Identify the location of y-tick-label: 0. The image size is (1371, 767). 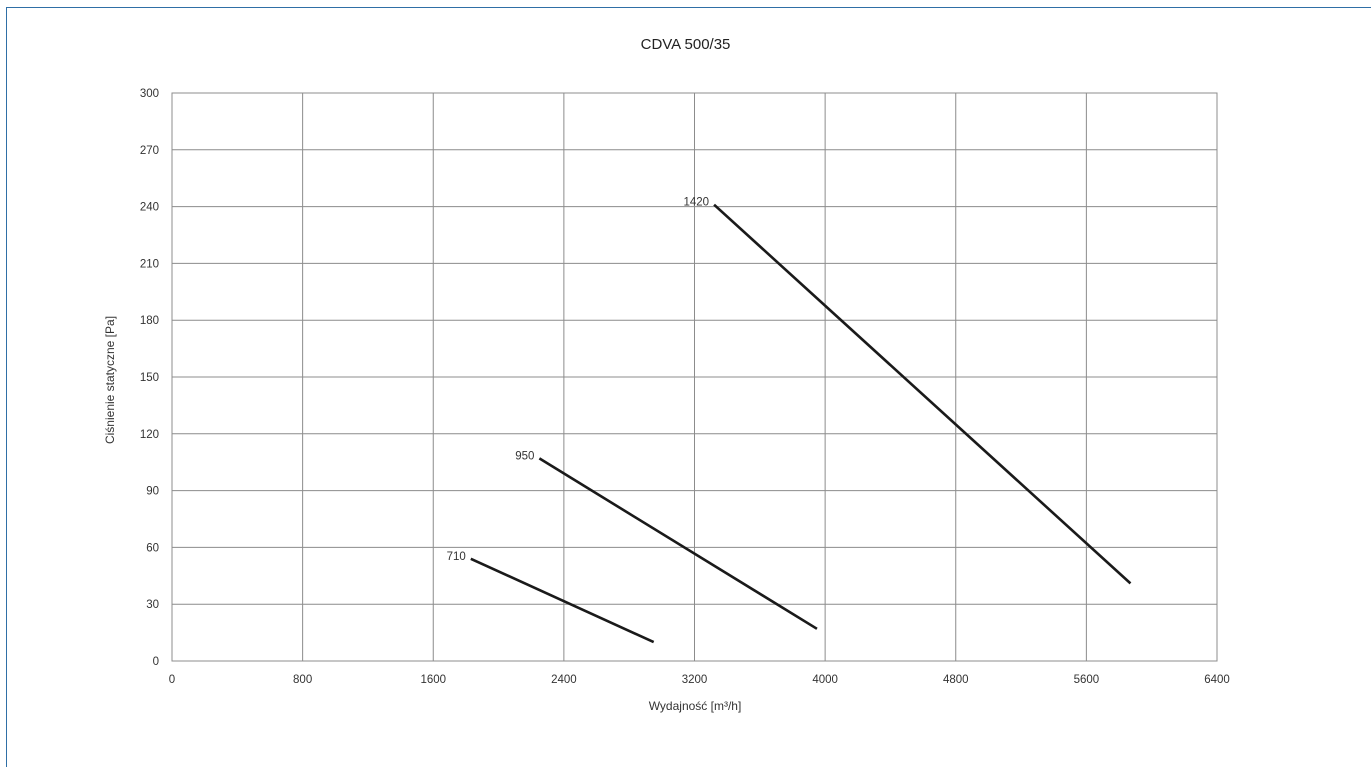
(156, 662).